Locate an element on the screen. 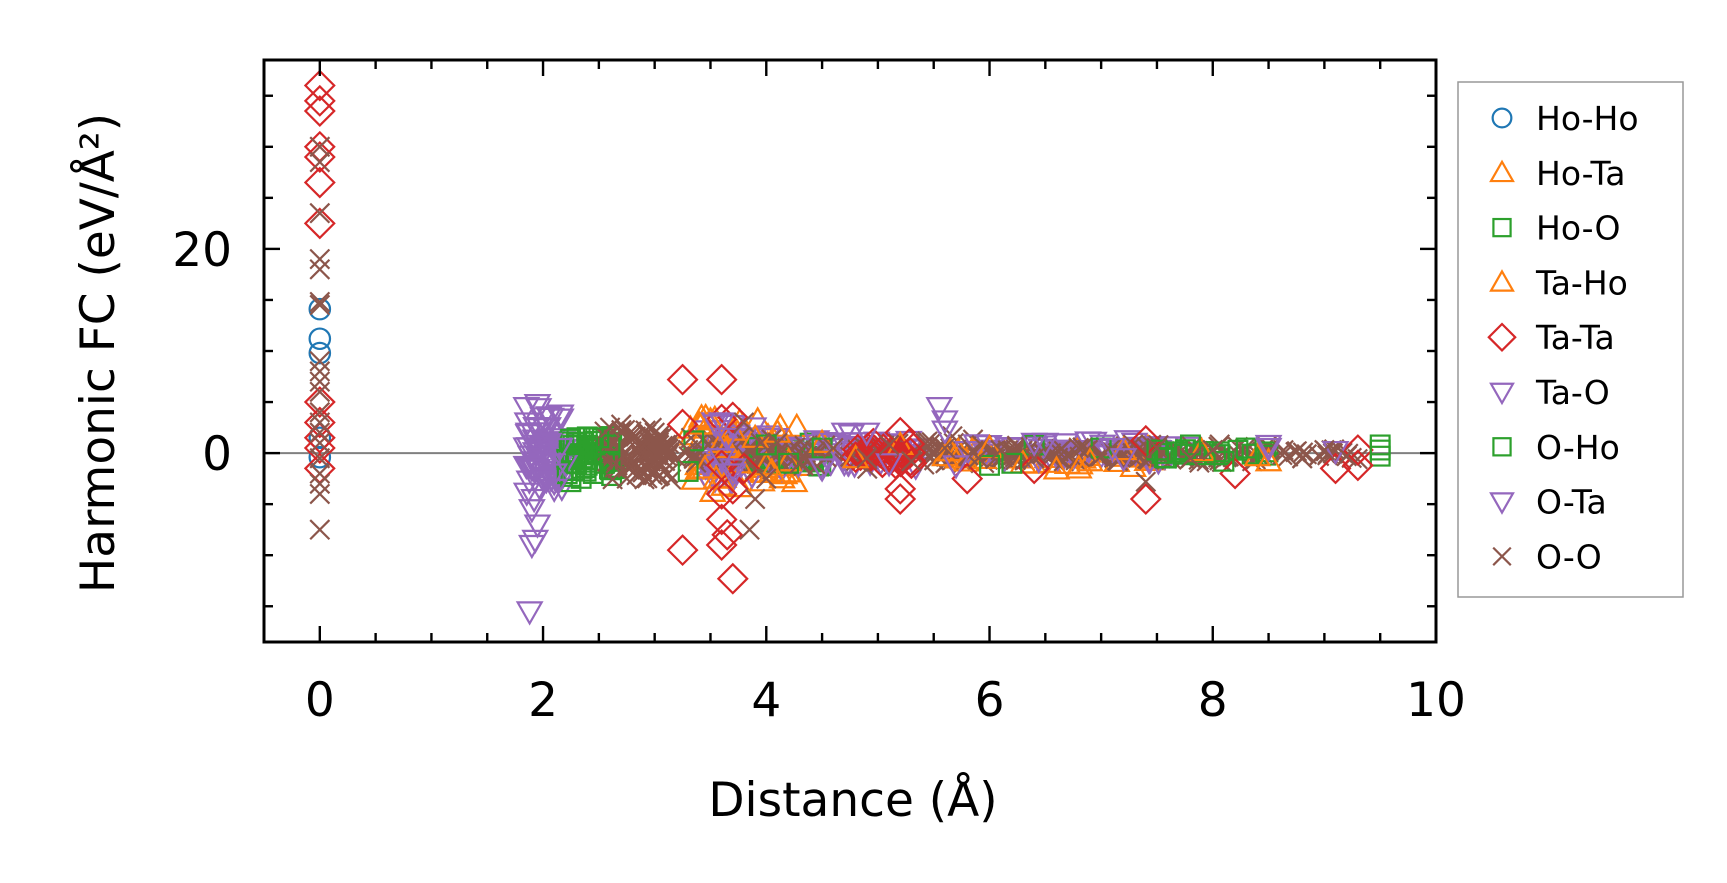 The image size is (1727, 883). point-ho-ho is located at coordinates (320, 353).